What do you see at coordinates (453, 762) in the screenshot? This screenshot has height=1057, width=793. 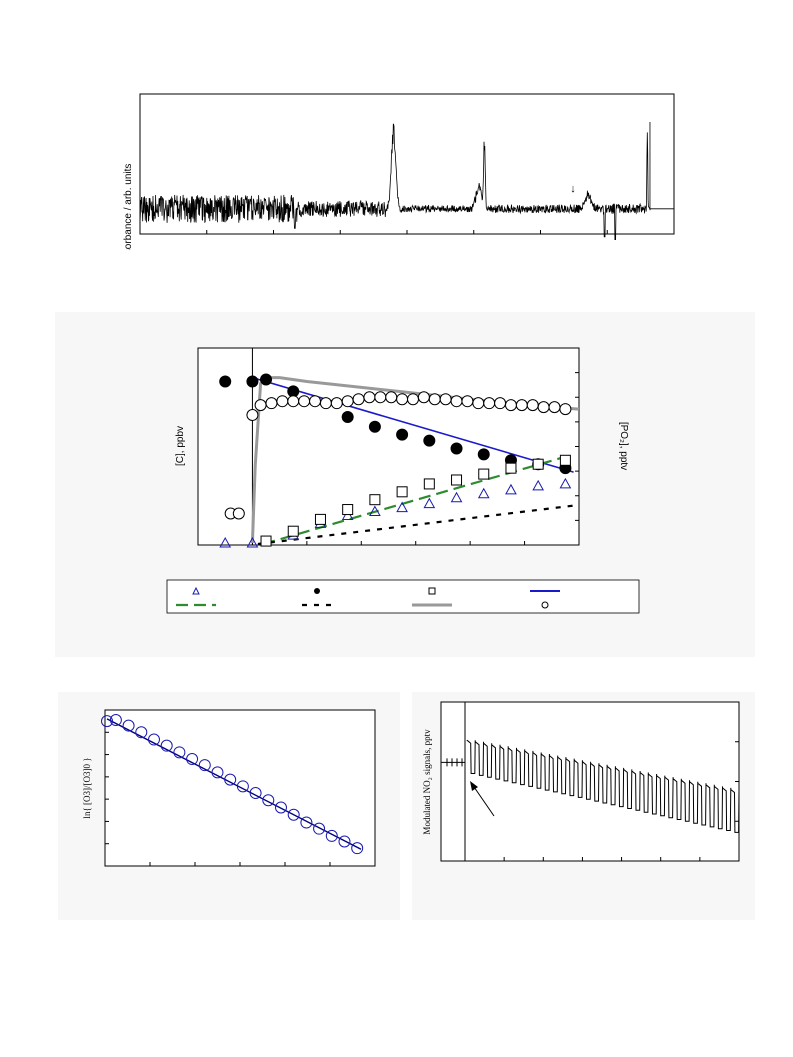 I see `no2-pre-injection-trace` at bounding box center [453, 762].